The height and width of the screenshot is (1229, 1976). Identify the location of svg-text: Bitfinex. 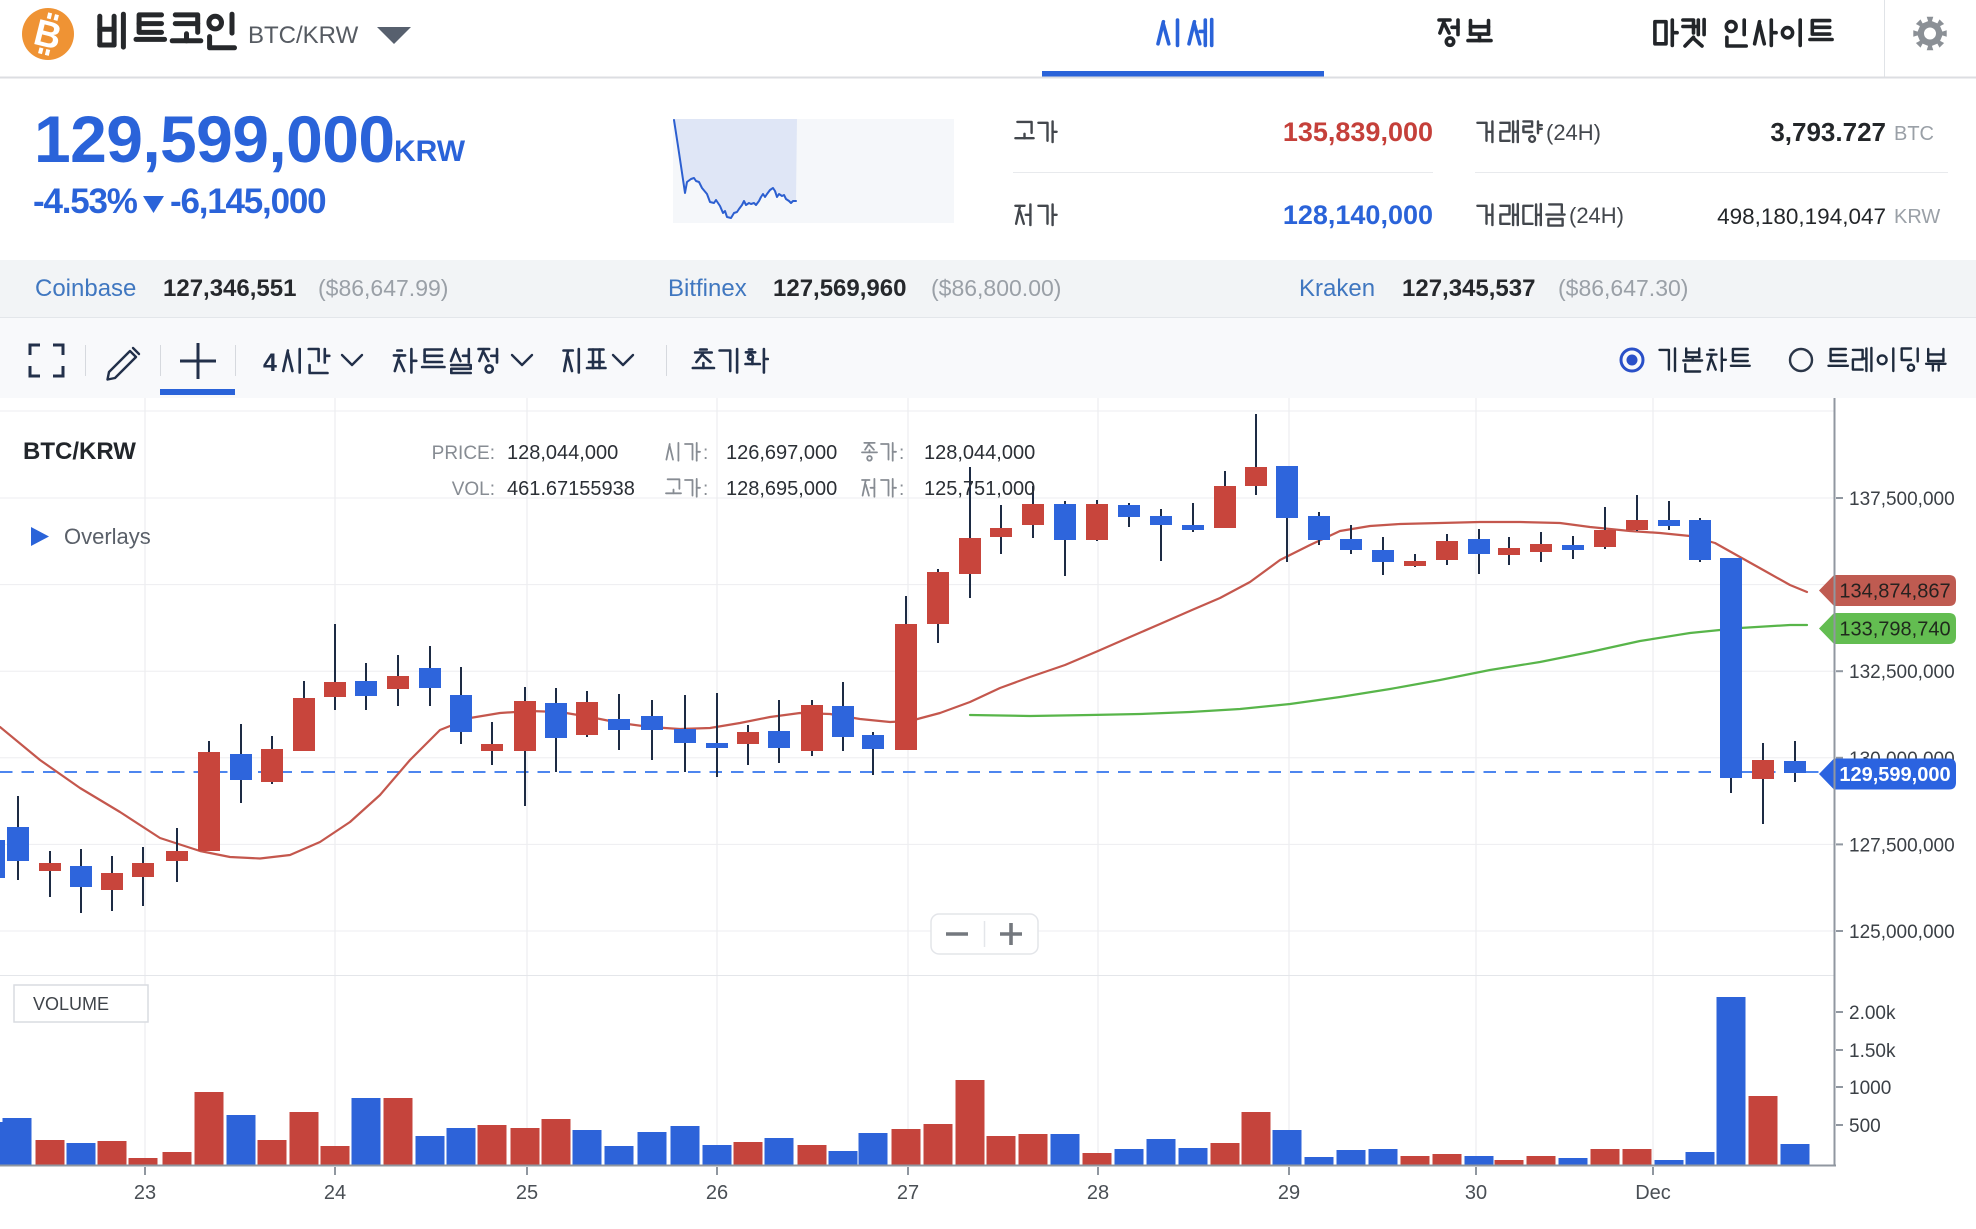
(707, 288).